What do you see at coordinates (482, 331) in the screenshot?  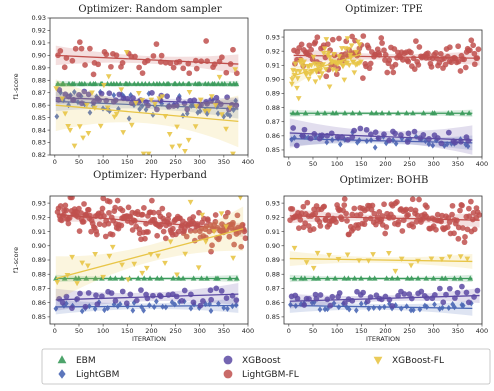 I see `x-tick-label: 400` at bounding box center [482, 331].